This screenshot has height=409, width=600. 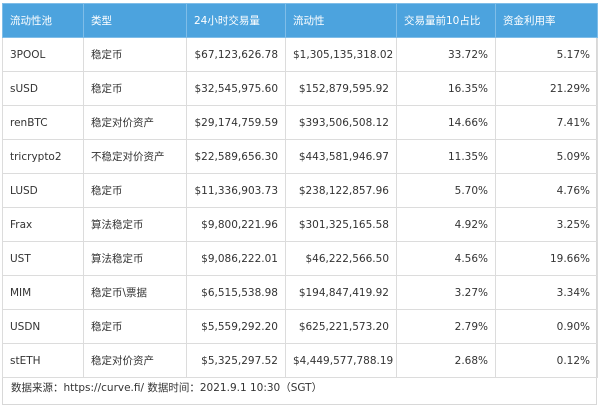 I want to click on number-cell: $29,174,759.59, so click(x=236, y=122).